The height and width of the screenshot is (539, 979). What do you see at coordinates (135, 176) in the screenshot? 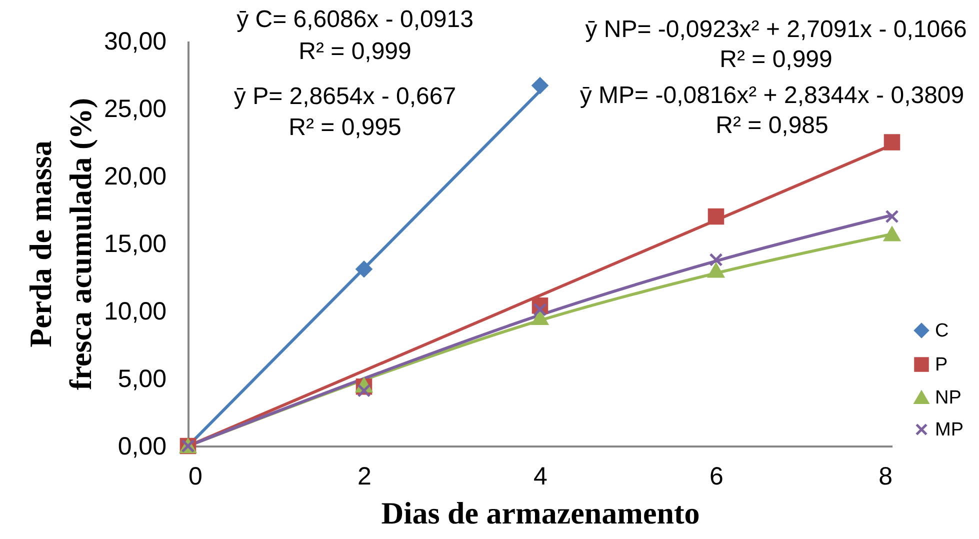
I see `y-tick-label: 20,00` at bounding box center [135, 176].